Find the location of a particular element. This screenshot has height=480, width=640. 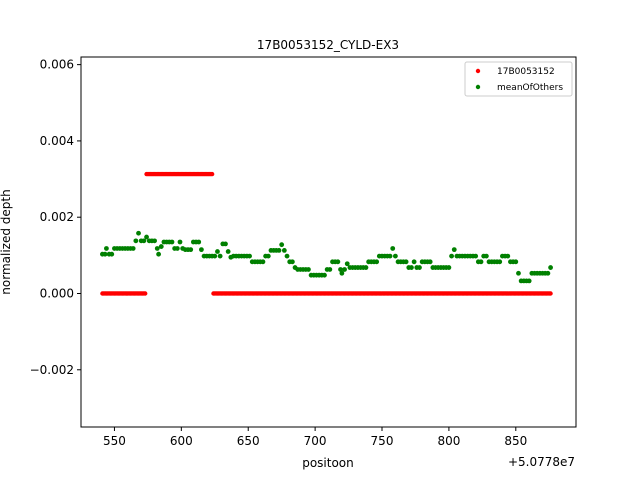

x-tick-label: 850 is located at coordinates (515, 441).